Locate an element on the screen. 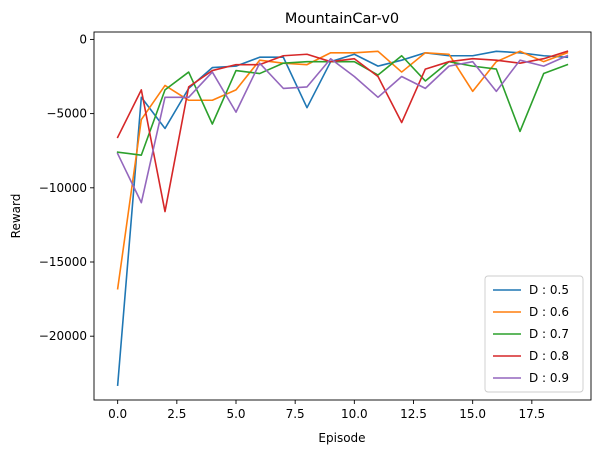 The width and height of the screenshot is (600, 455). x-tick-label: 10.0 is located at coordinates (354, 414).